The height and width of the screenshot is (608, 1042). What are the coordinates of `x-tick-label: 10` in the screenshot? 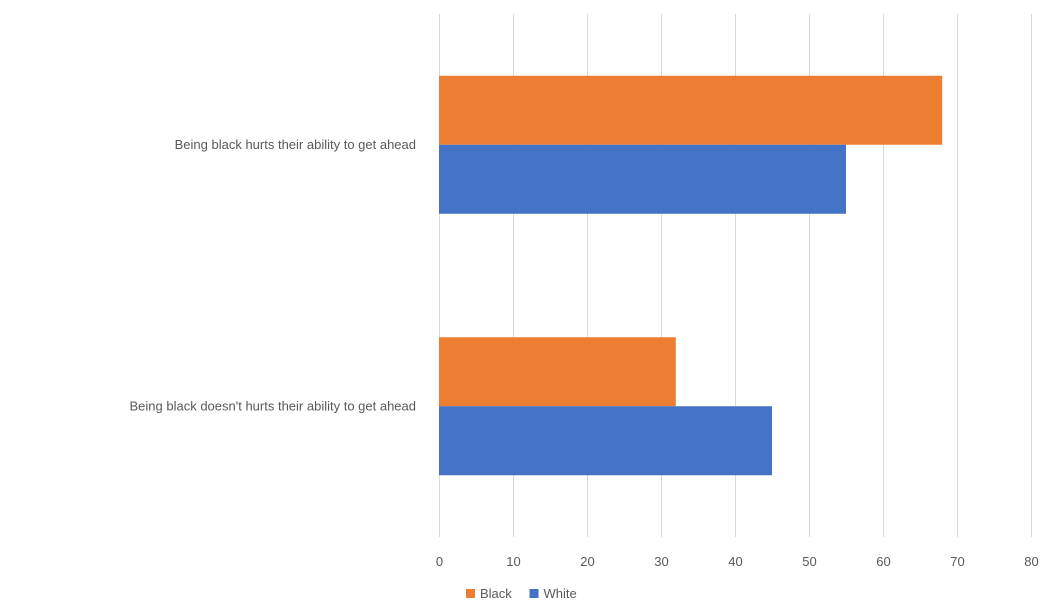 It's located at (513, 561).